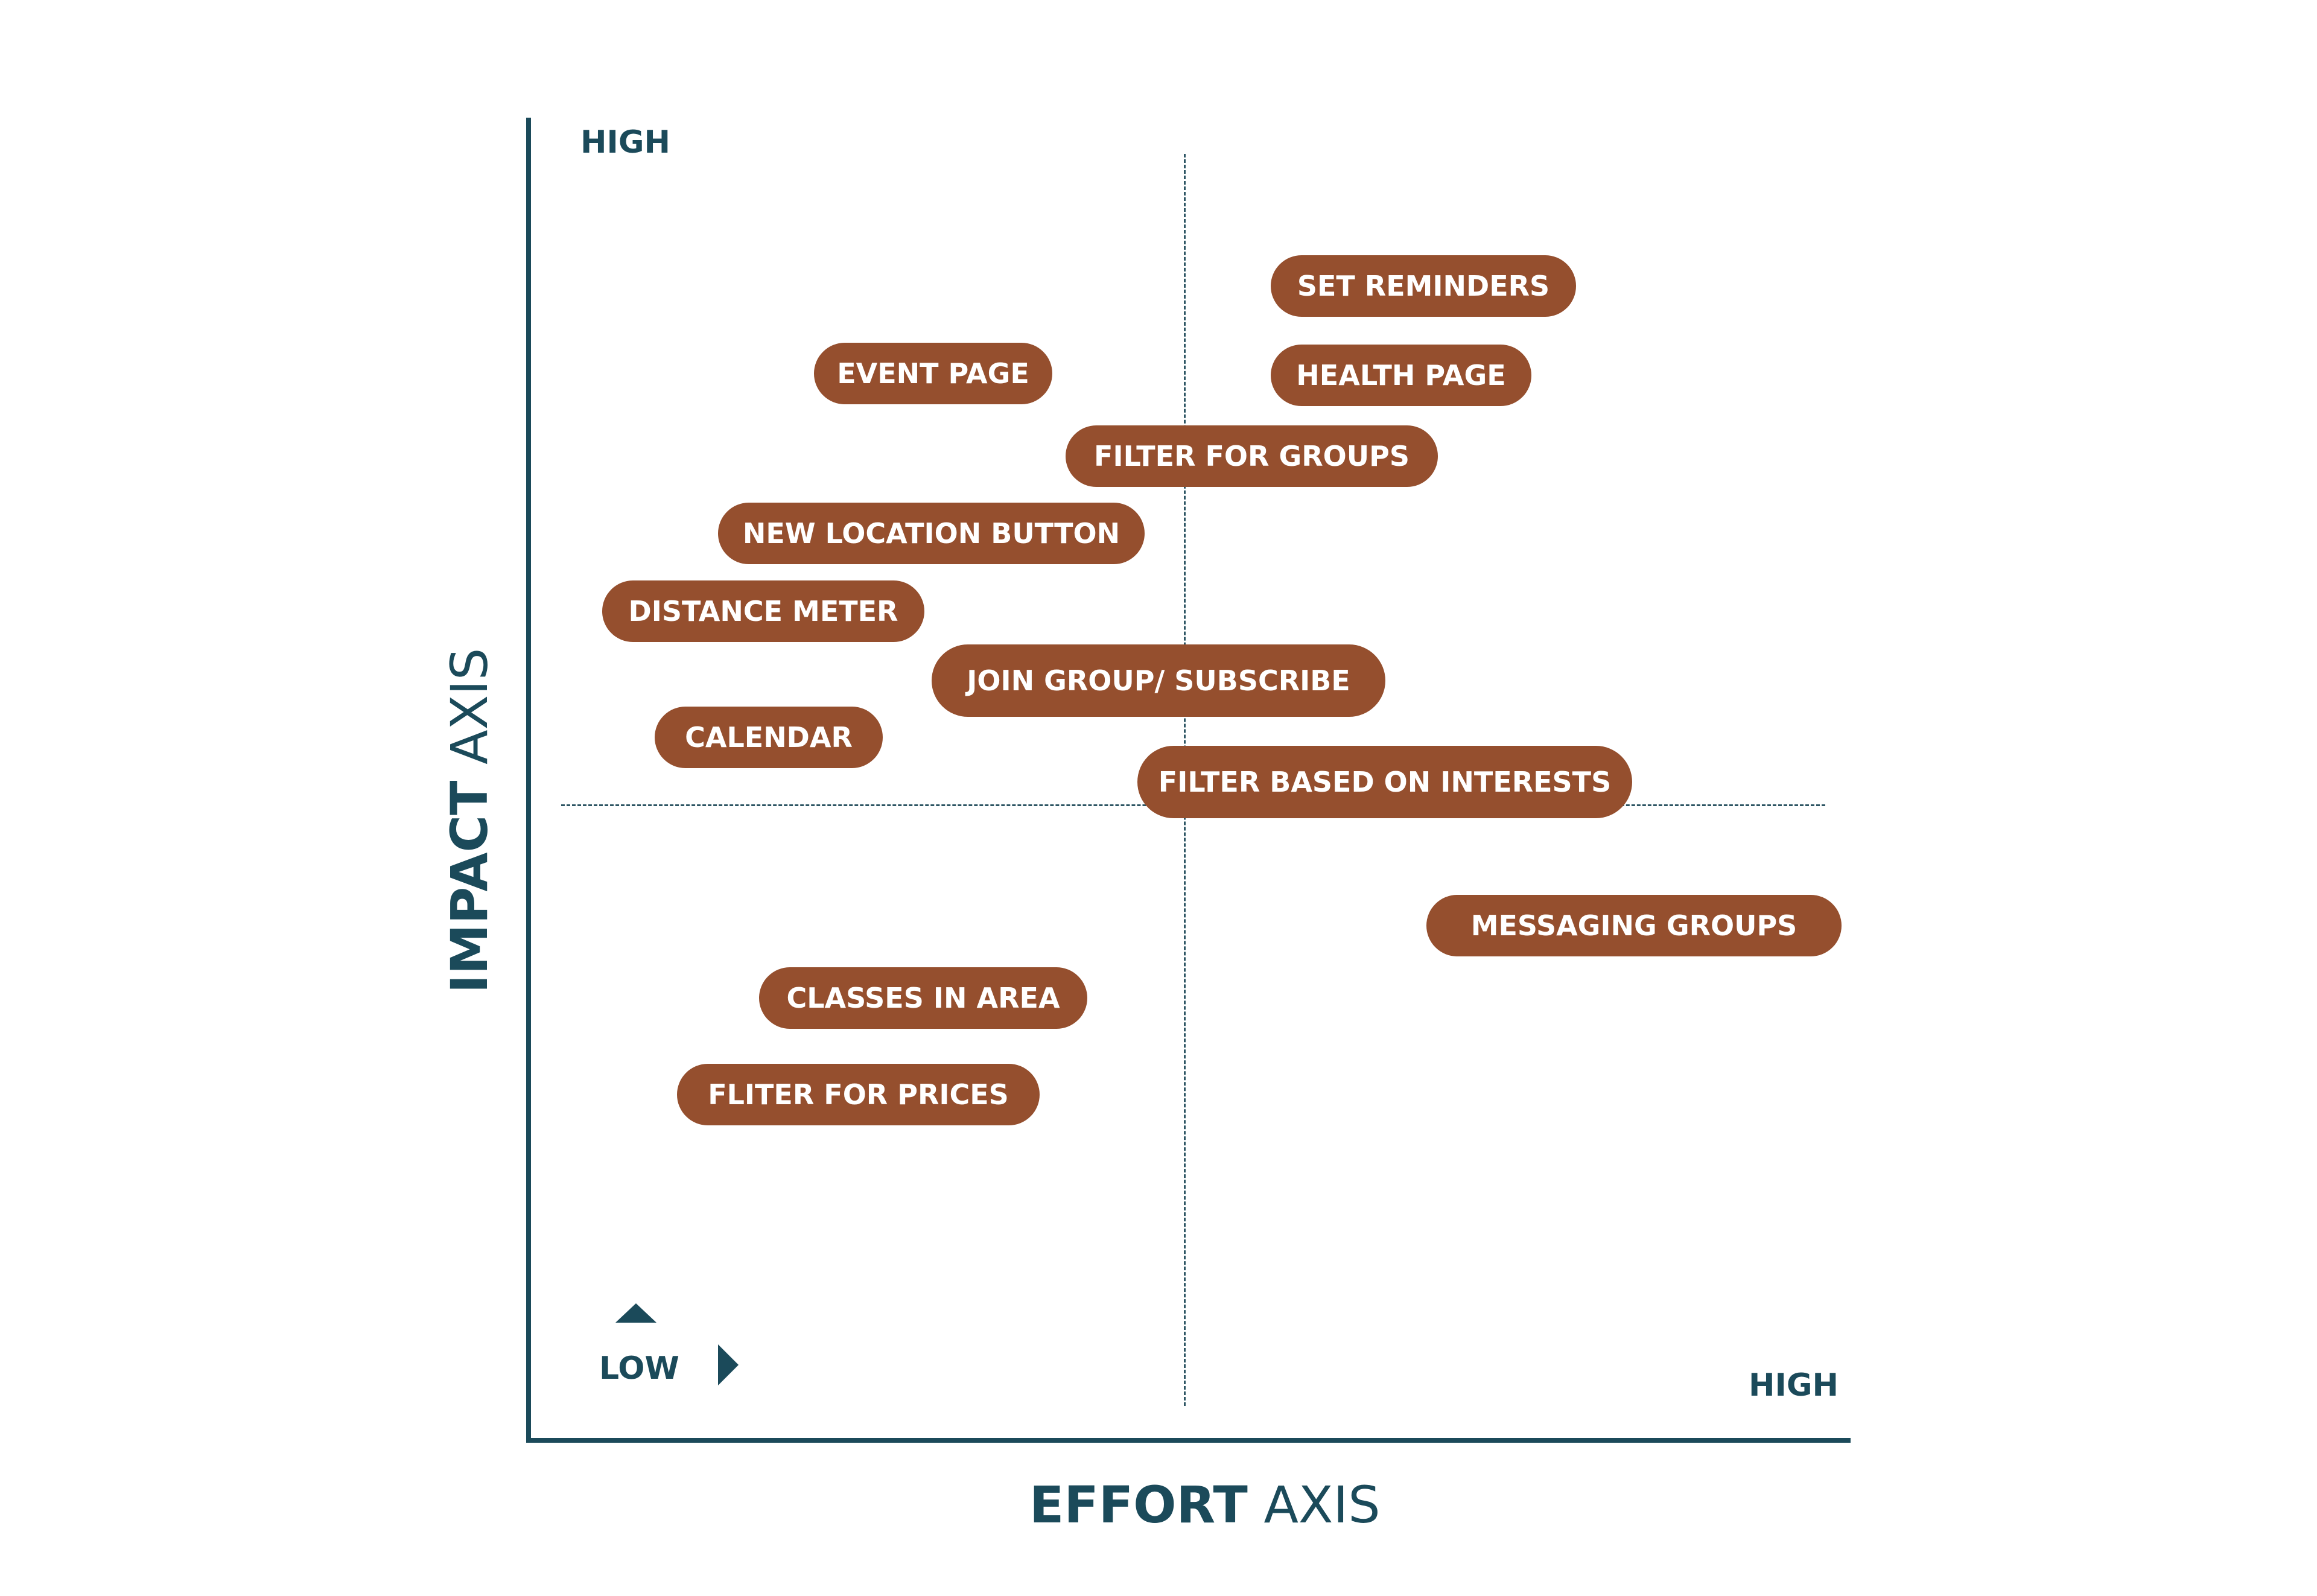 Image resolution: width=2317 pixels, height=1596 pixels. What do you see at coordinates (639, 1368) in the screenshot?
I see `low-label: LOW` at bounding box center [639, 1368].